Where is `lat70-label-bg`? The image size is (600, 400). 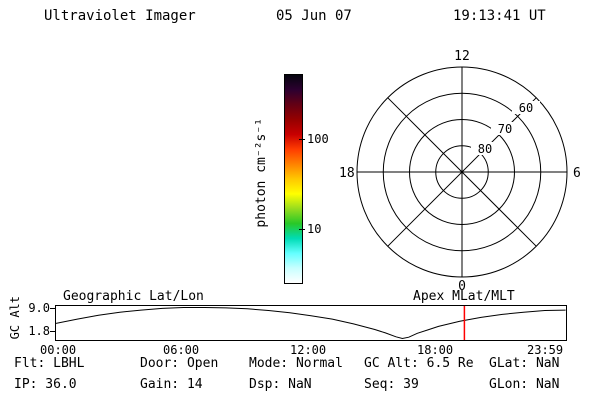
lat70-label-bg is located at coordinates (505, 128).